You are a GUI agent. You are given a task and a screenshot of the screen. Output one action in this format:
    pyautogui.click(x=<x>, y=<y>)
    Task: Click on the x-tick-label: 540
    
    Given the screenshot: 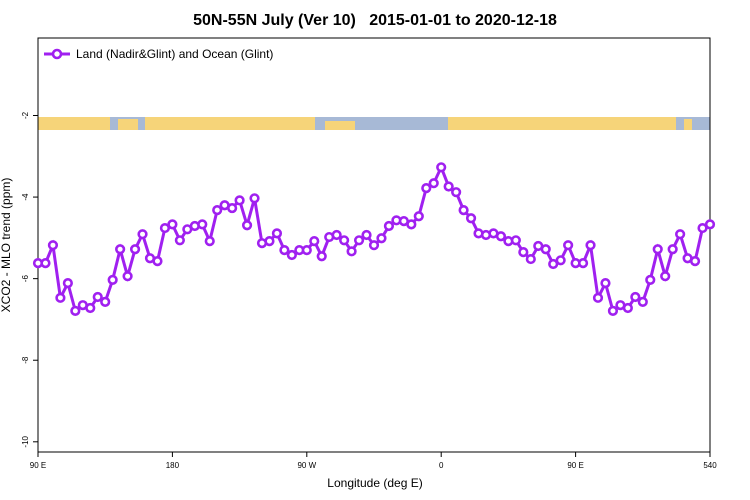 What is the action you would take?
    pyautogui.click(x=710, y=465)
    